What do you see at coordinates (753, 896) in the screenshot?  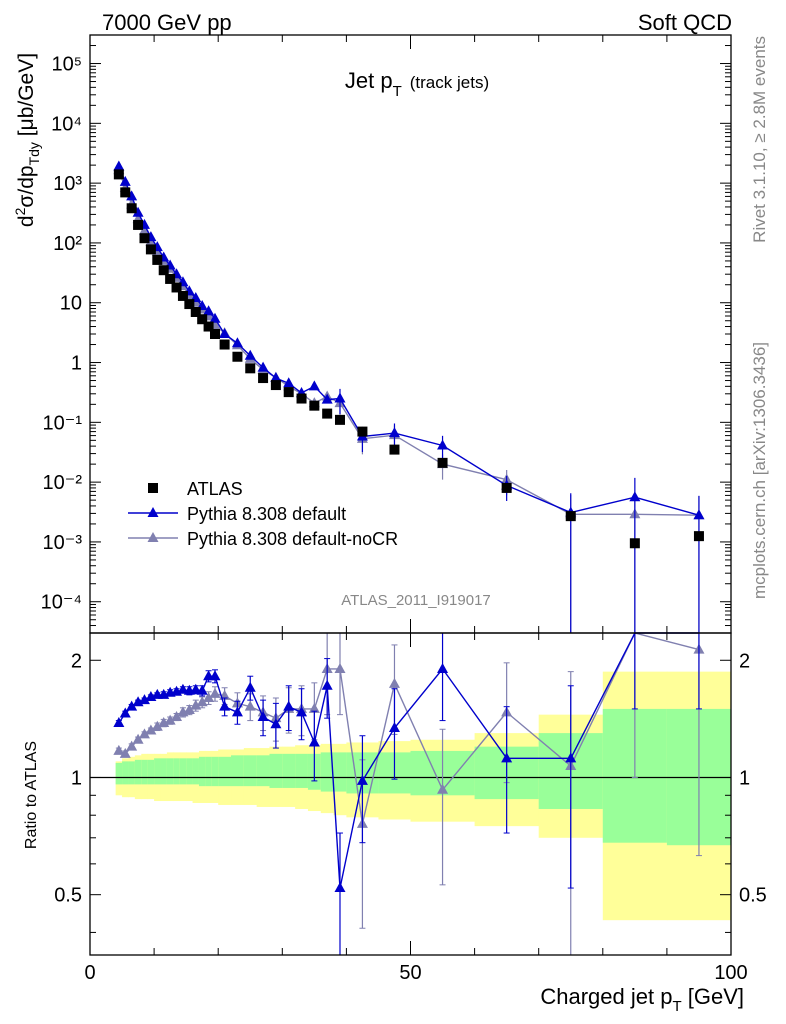 I see `ratio-ytick-label-right: 0.5` at bounding box center [753, 896].